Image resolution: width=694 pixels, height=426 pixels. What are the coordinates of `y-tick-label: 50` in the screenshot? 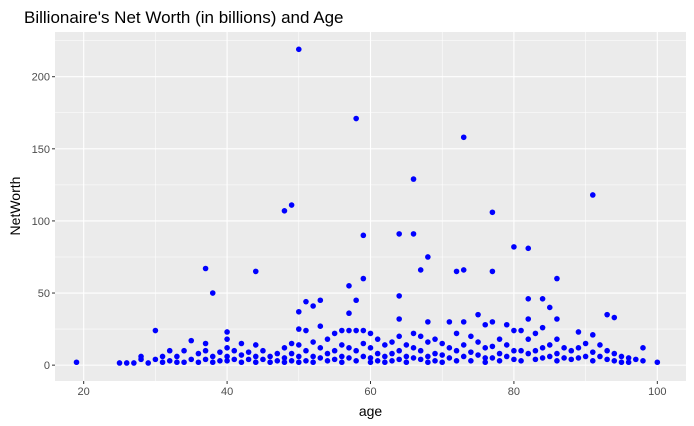 It's located at (44, 294).